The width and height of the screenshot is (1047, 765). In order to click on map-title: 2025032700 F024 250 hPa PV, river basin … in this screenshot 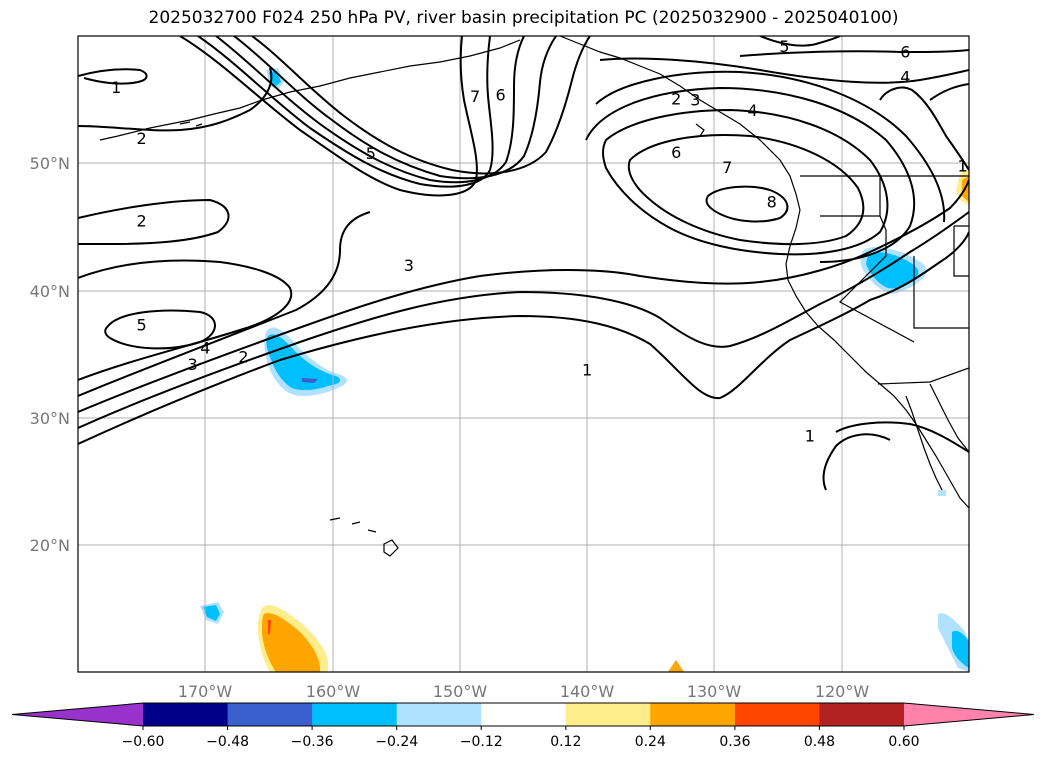, I will do `click(523, 18)`.